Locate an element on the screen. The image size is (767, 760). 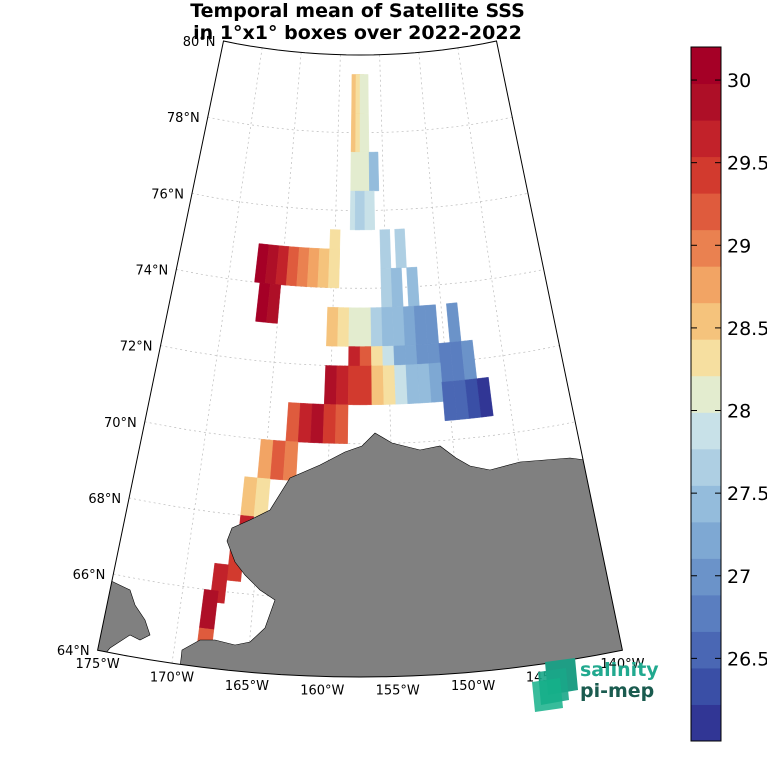
chart-title-line2: in 1°x1° boxes over 2022-2022 is located at coordinates (357, 33).